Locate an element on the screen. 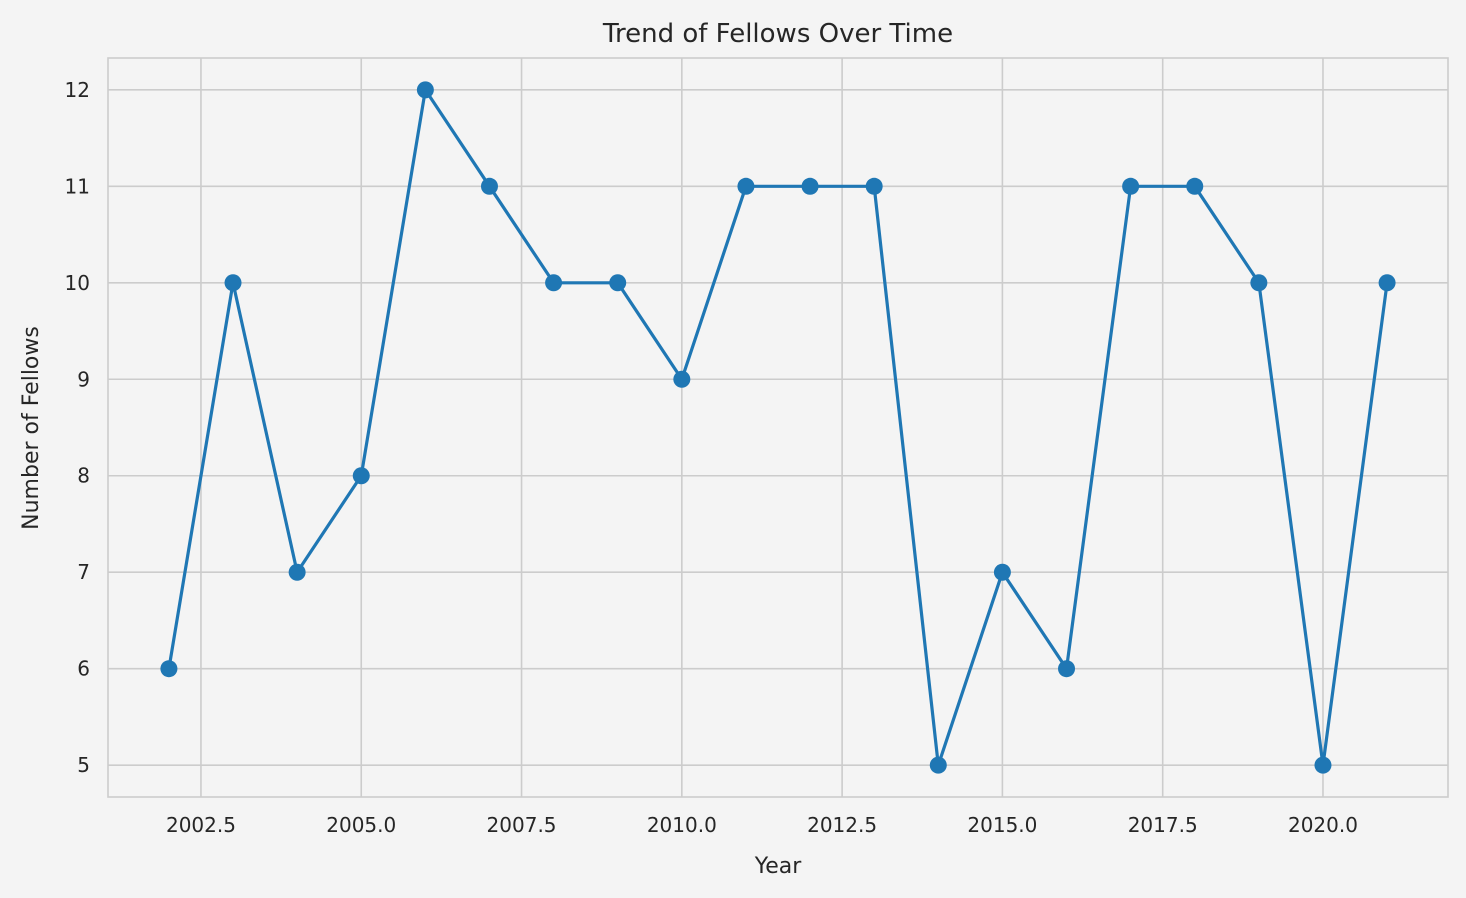  y-tick-label: 7 is located at coordinates (83, 572).